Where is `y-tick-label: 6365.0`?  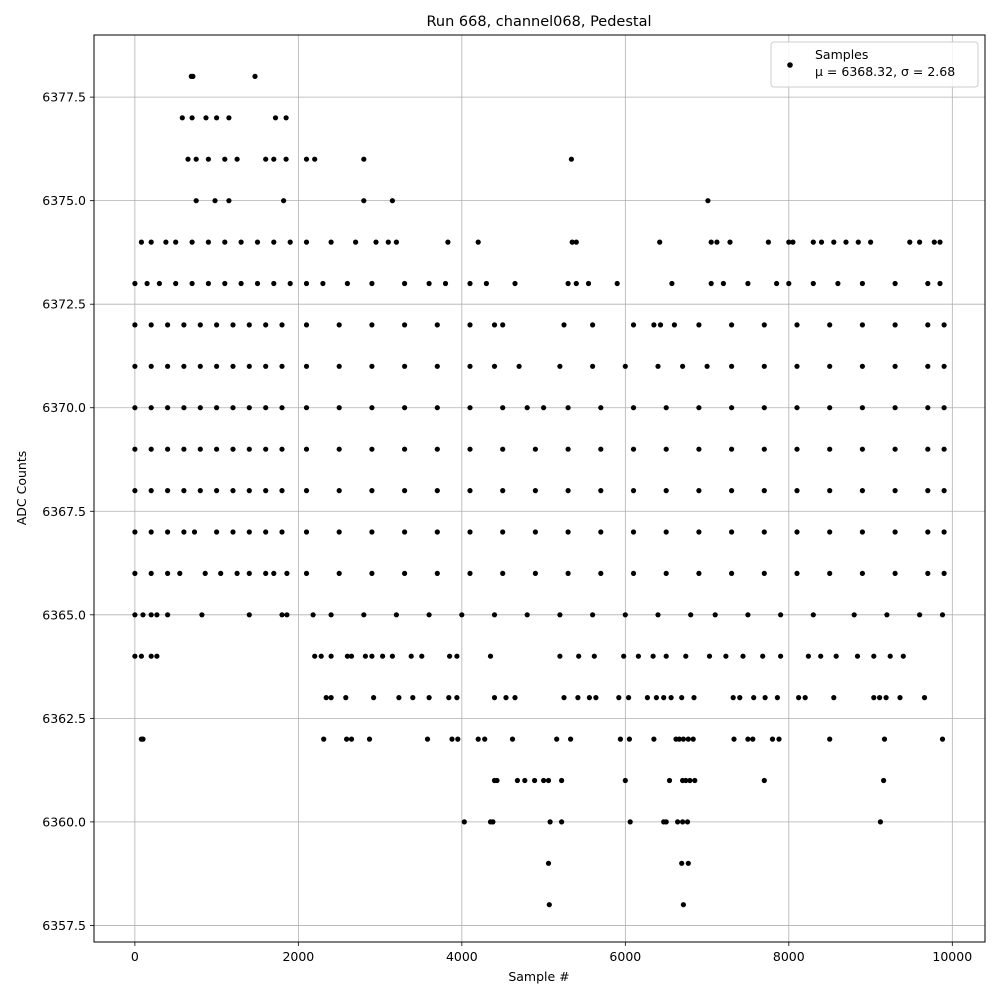
y-tick-label: 6365.0 is located at coordinates (64, 614).